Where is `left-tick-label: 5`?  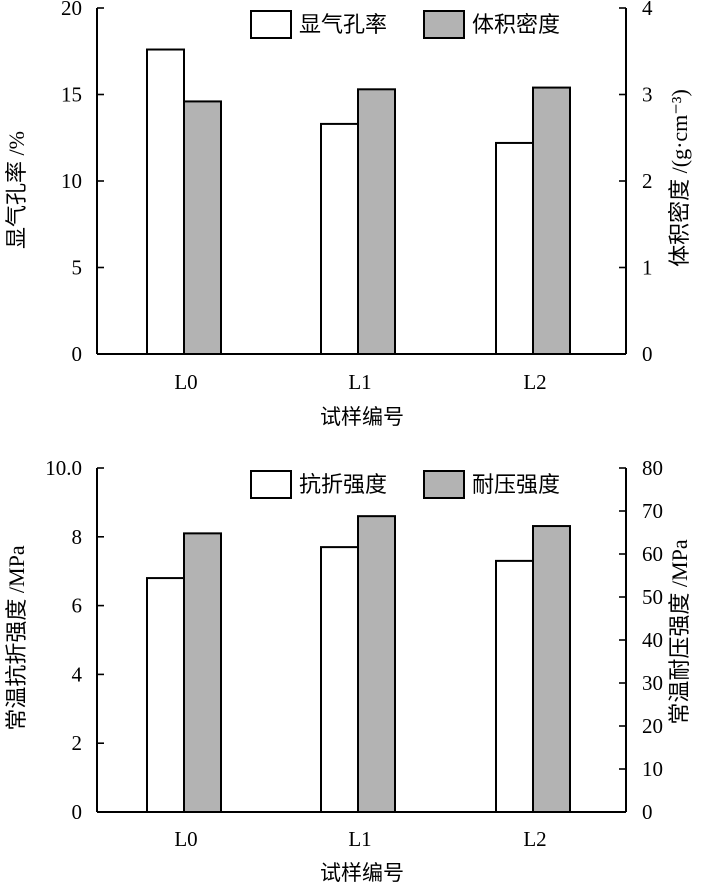
left-tick-label: 5 is located at coordinates (77, 268).